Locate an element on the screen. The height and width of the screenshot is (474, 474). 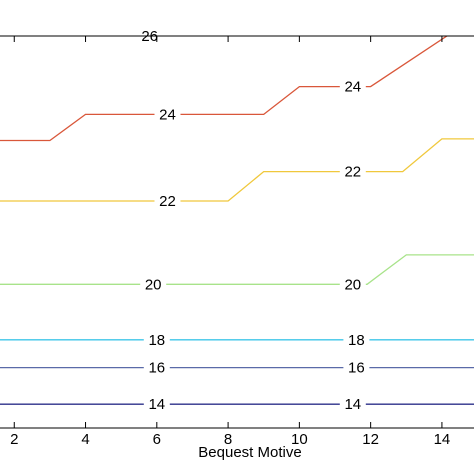
x-tick-label: 14 is located at coordinates (442, 439).